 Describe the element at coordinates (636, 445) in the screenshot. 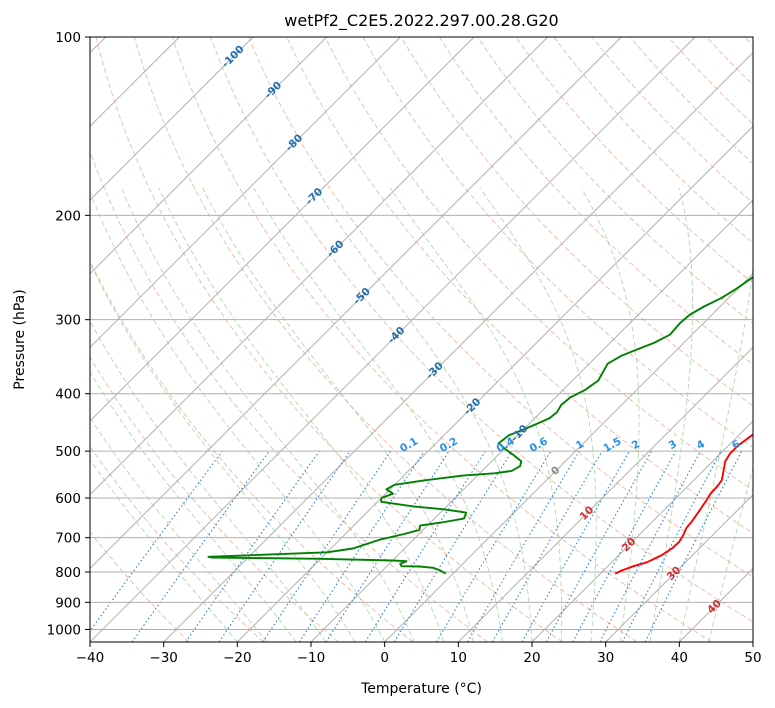

I see `mixing-ratio-label: 2` at that location.